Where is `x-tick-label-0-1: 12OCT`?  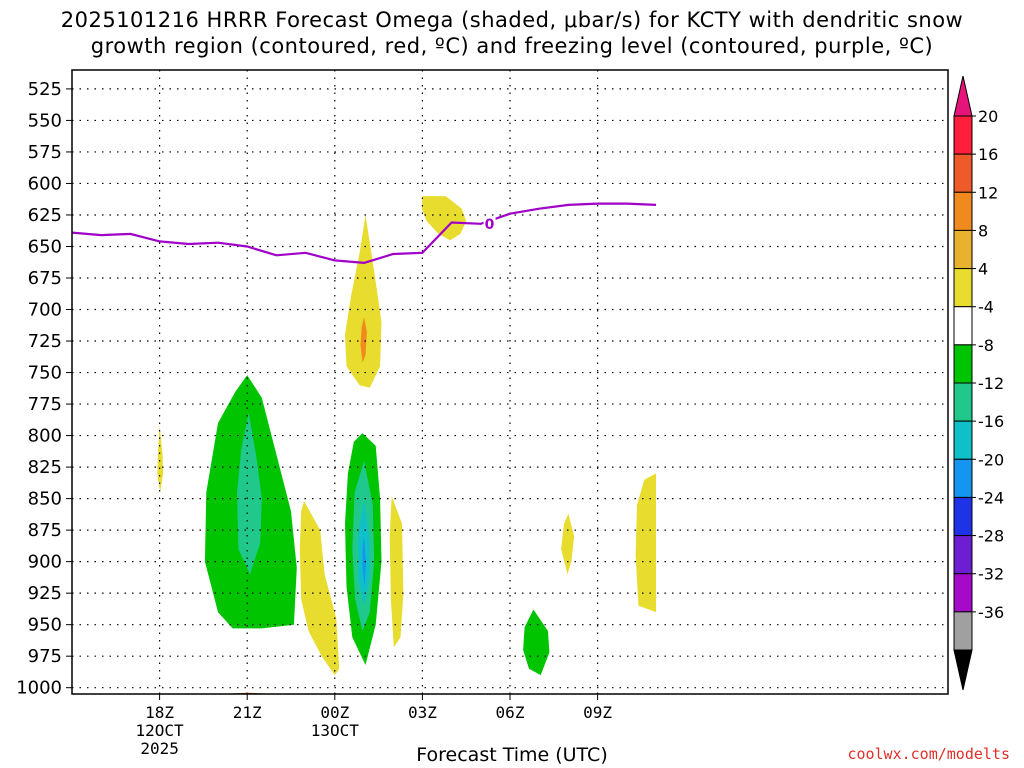 x-tick-label-0-1: 12OCT is located at coordinates (160, 730).